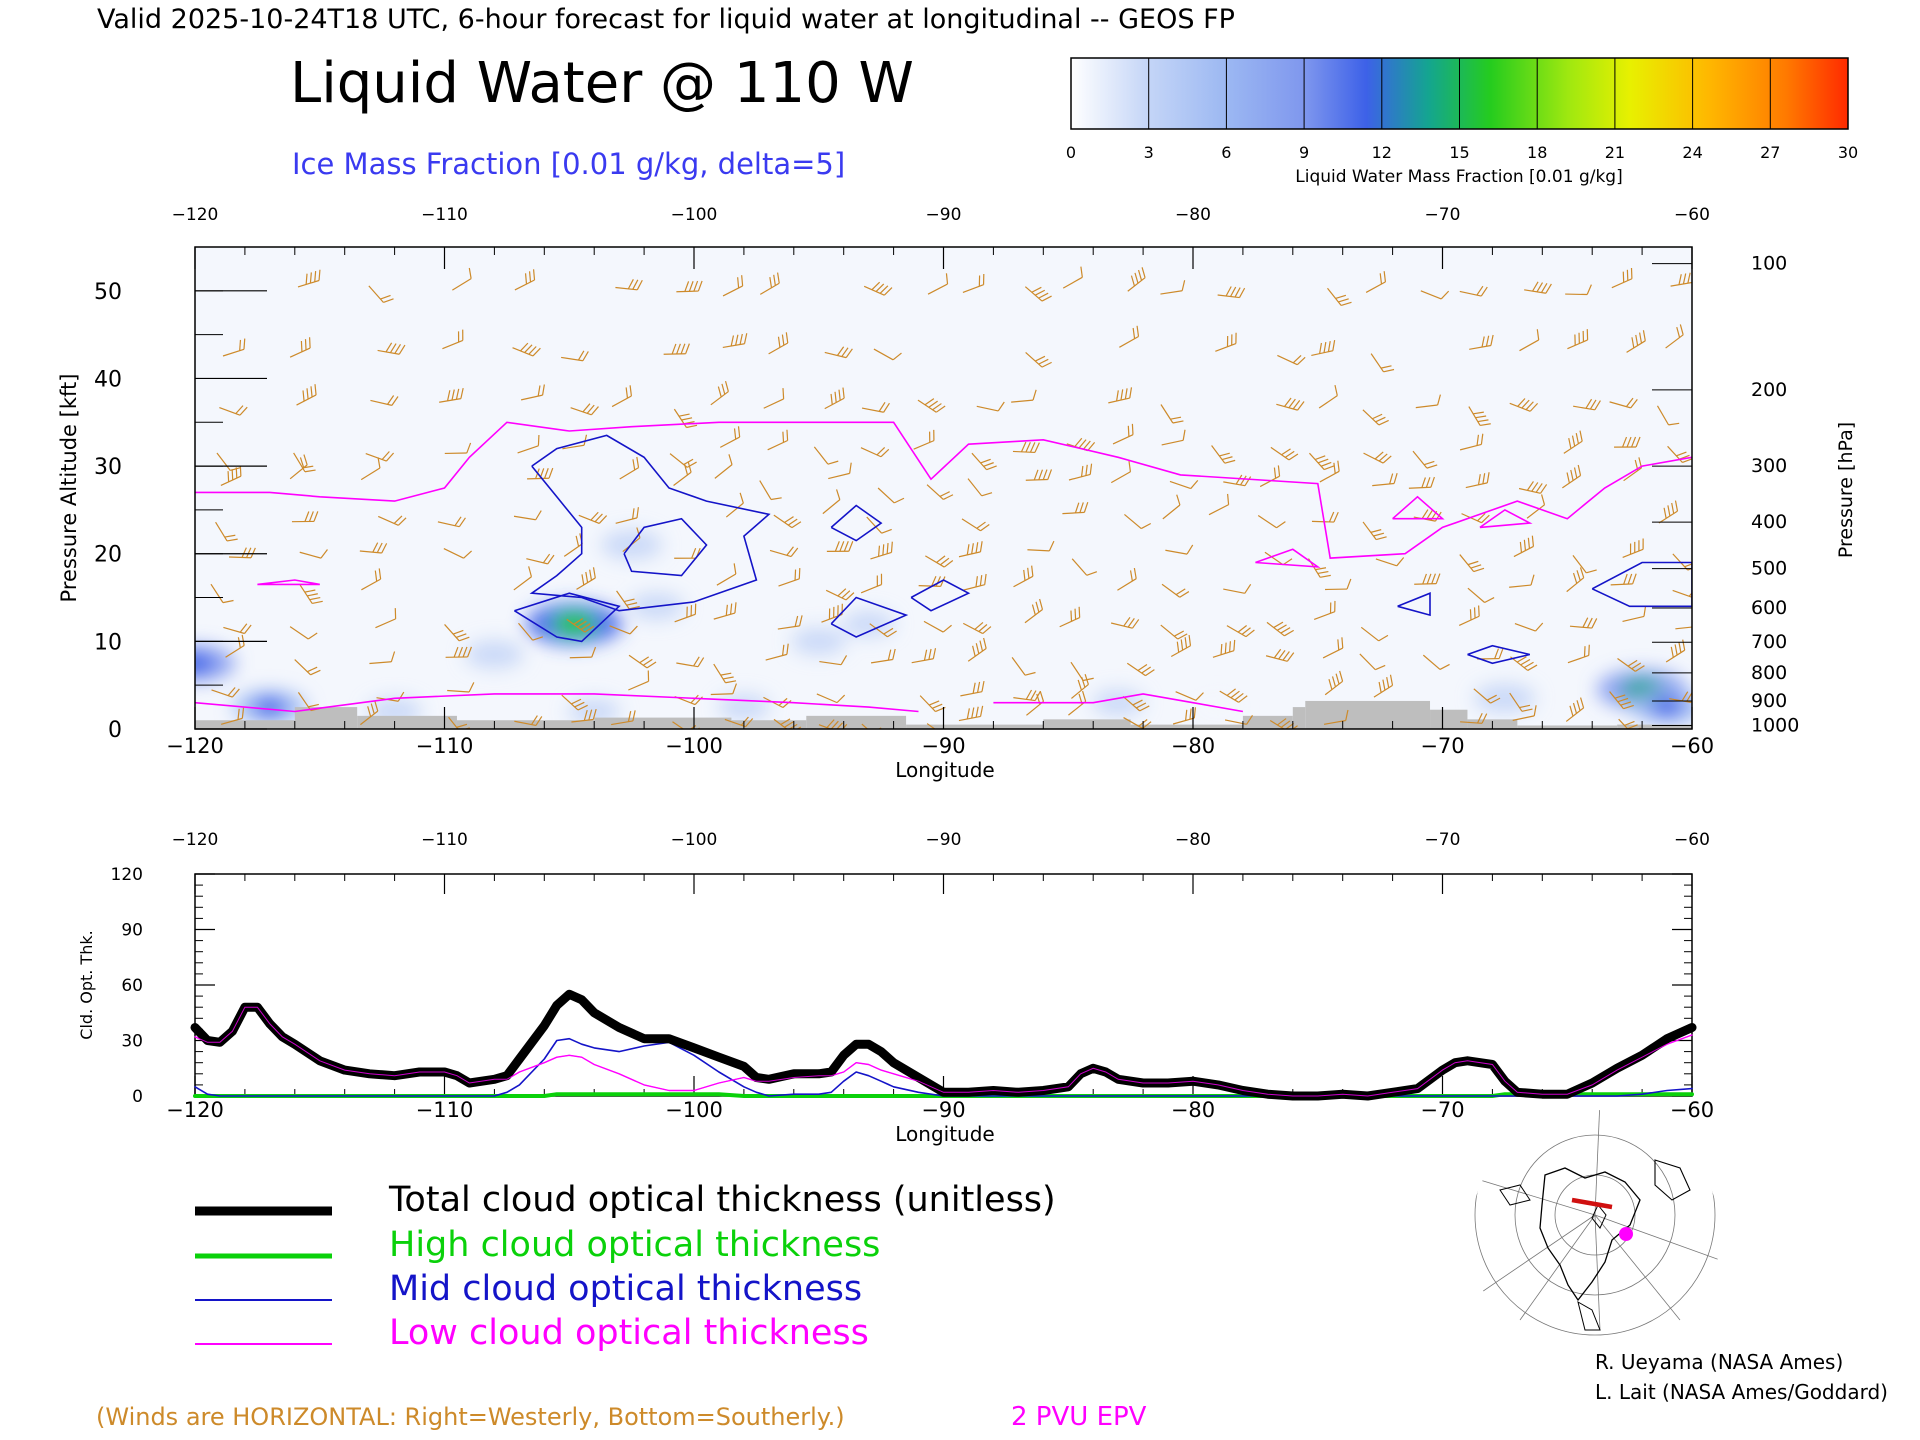 The image size is (1920, 1440). What do you see at coordinates (943, 1067) in the screenshot?
I see `mid-cloud-line` at bounding box center [943, 1067].